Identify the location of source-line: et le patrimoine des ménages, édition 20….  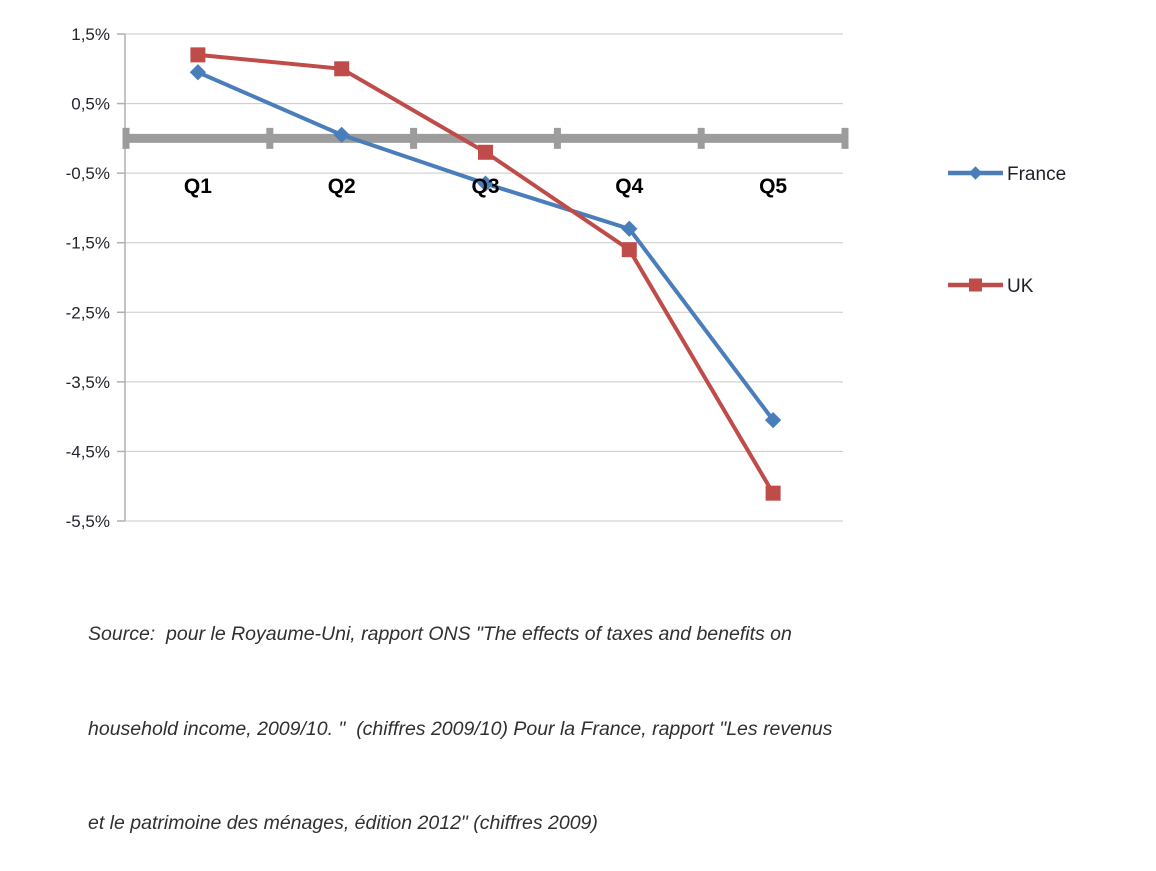
(343, 823).